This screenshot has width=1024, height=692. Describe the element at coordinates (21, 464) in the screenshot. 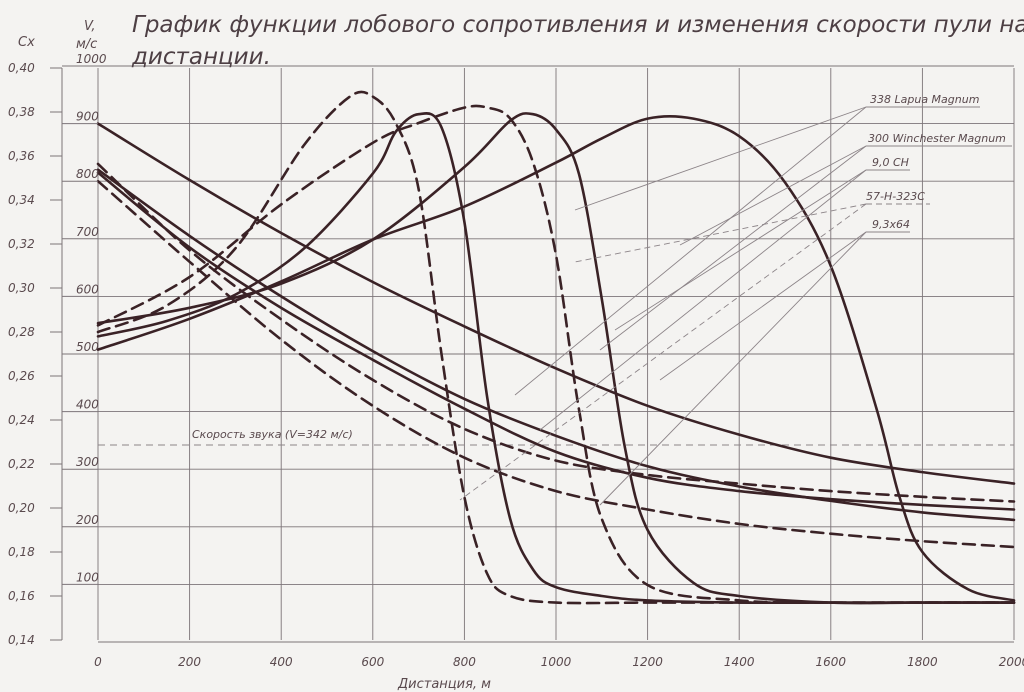

I see `cx-tick-label: 0,22` at that location.